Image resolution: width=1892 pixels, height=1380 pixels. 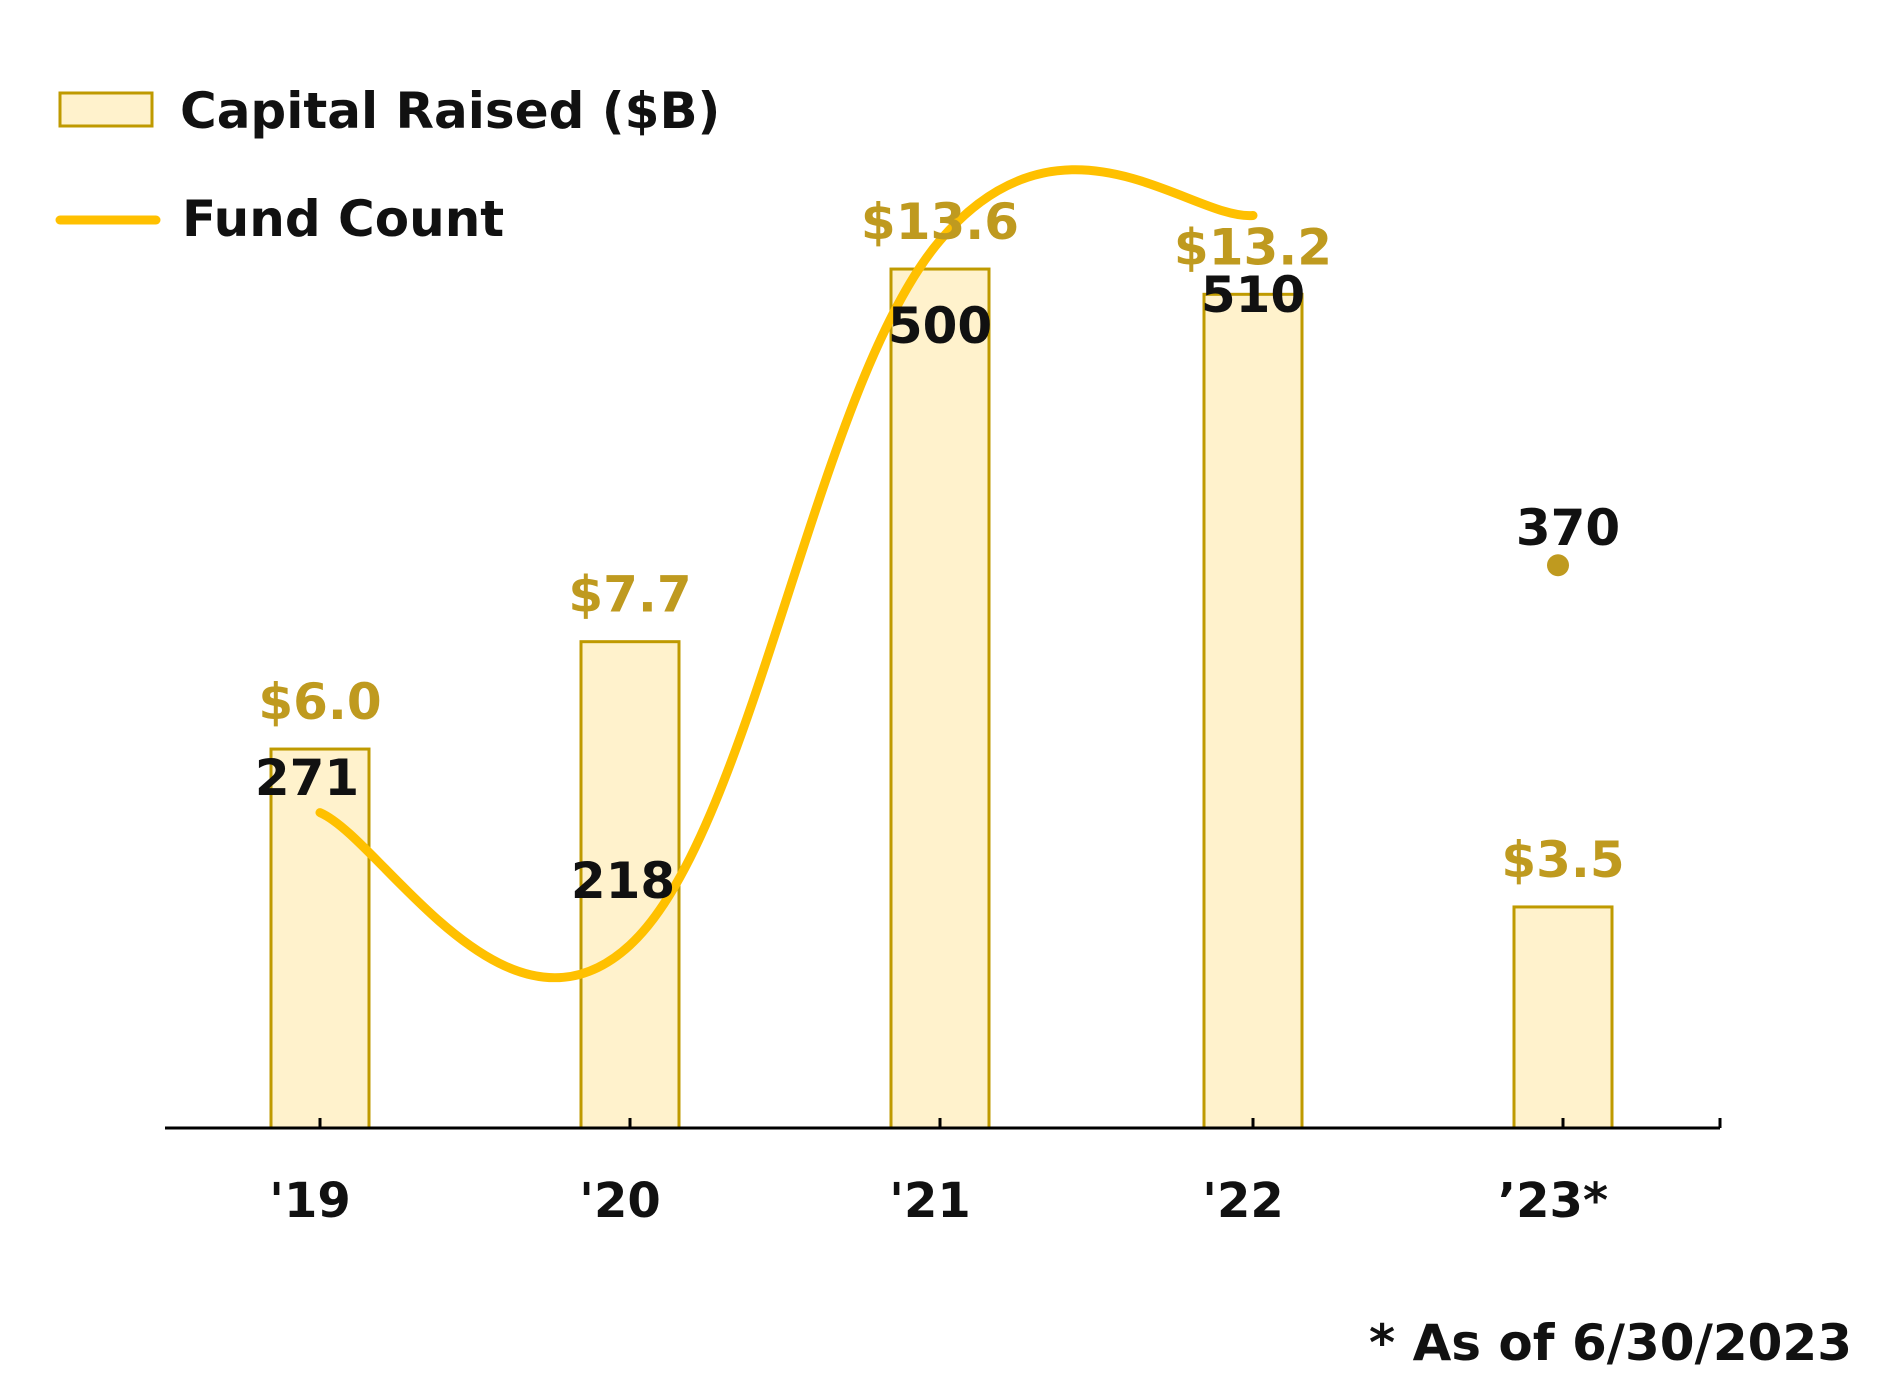 I want to click on x-tick-label-4: ’23*, so click(x=1553, y=1201).